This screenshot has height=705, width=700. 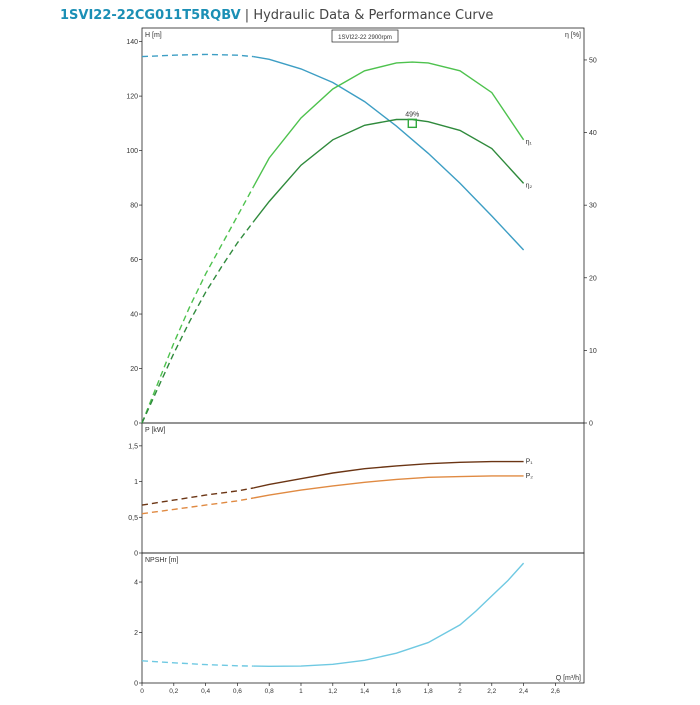 I want to click on flow-tick-label: 0, so click(x=142, y=691).